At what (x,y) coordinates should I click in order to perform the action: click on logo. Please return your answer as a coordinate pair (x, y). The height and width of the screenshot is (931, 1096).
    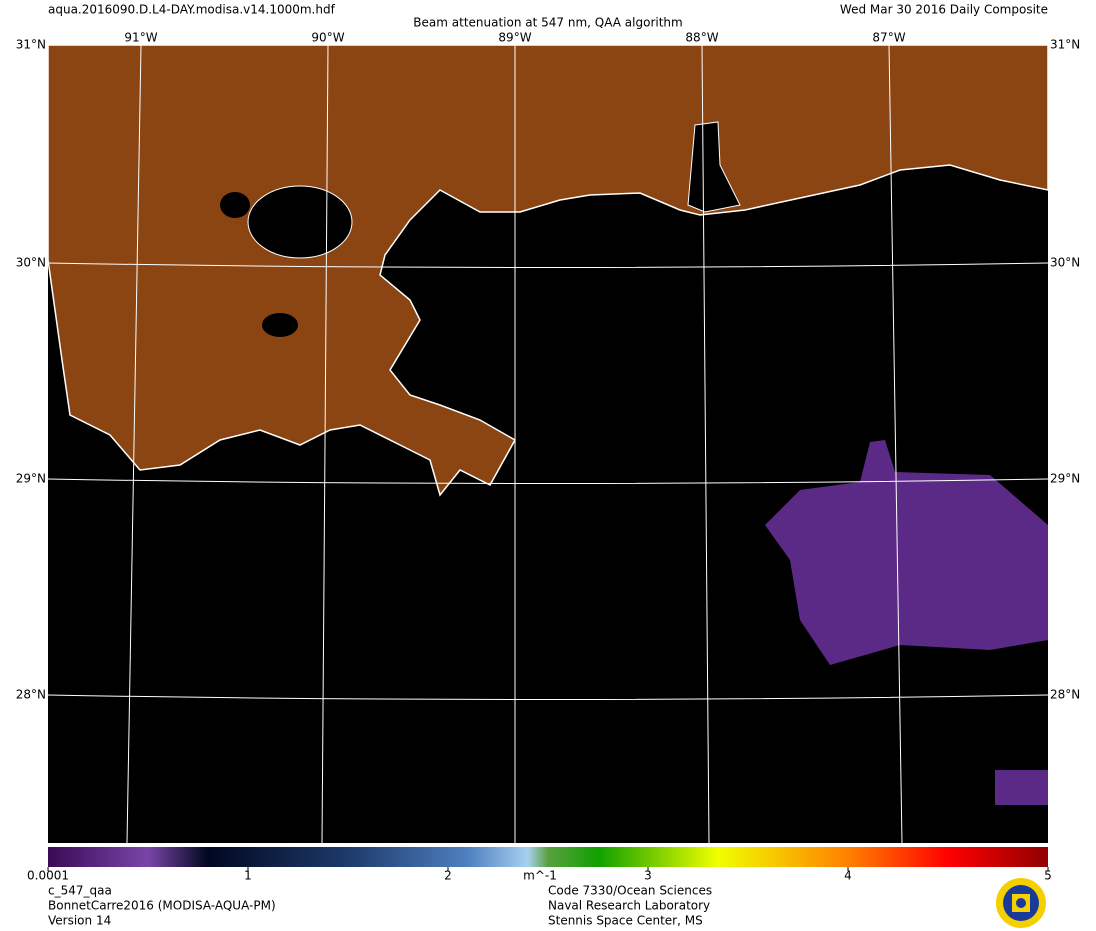
    Looking at the image, I should click on (1021, 903).